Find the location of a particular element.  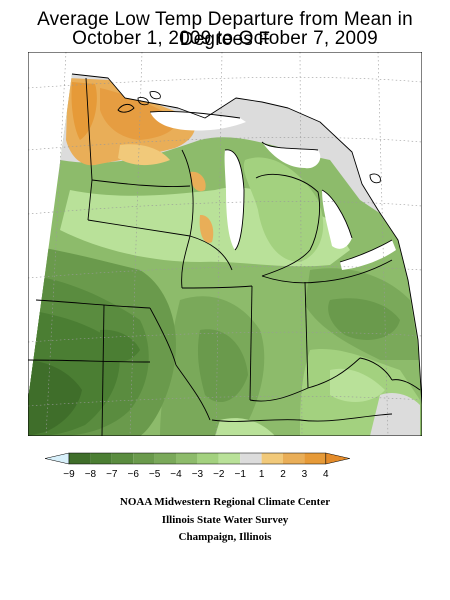

credit-survey: Illinois State Water Survey is located at coordinates (225, 520).